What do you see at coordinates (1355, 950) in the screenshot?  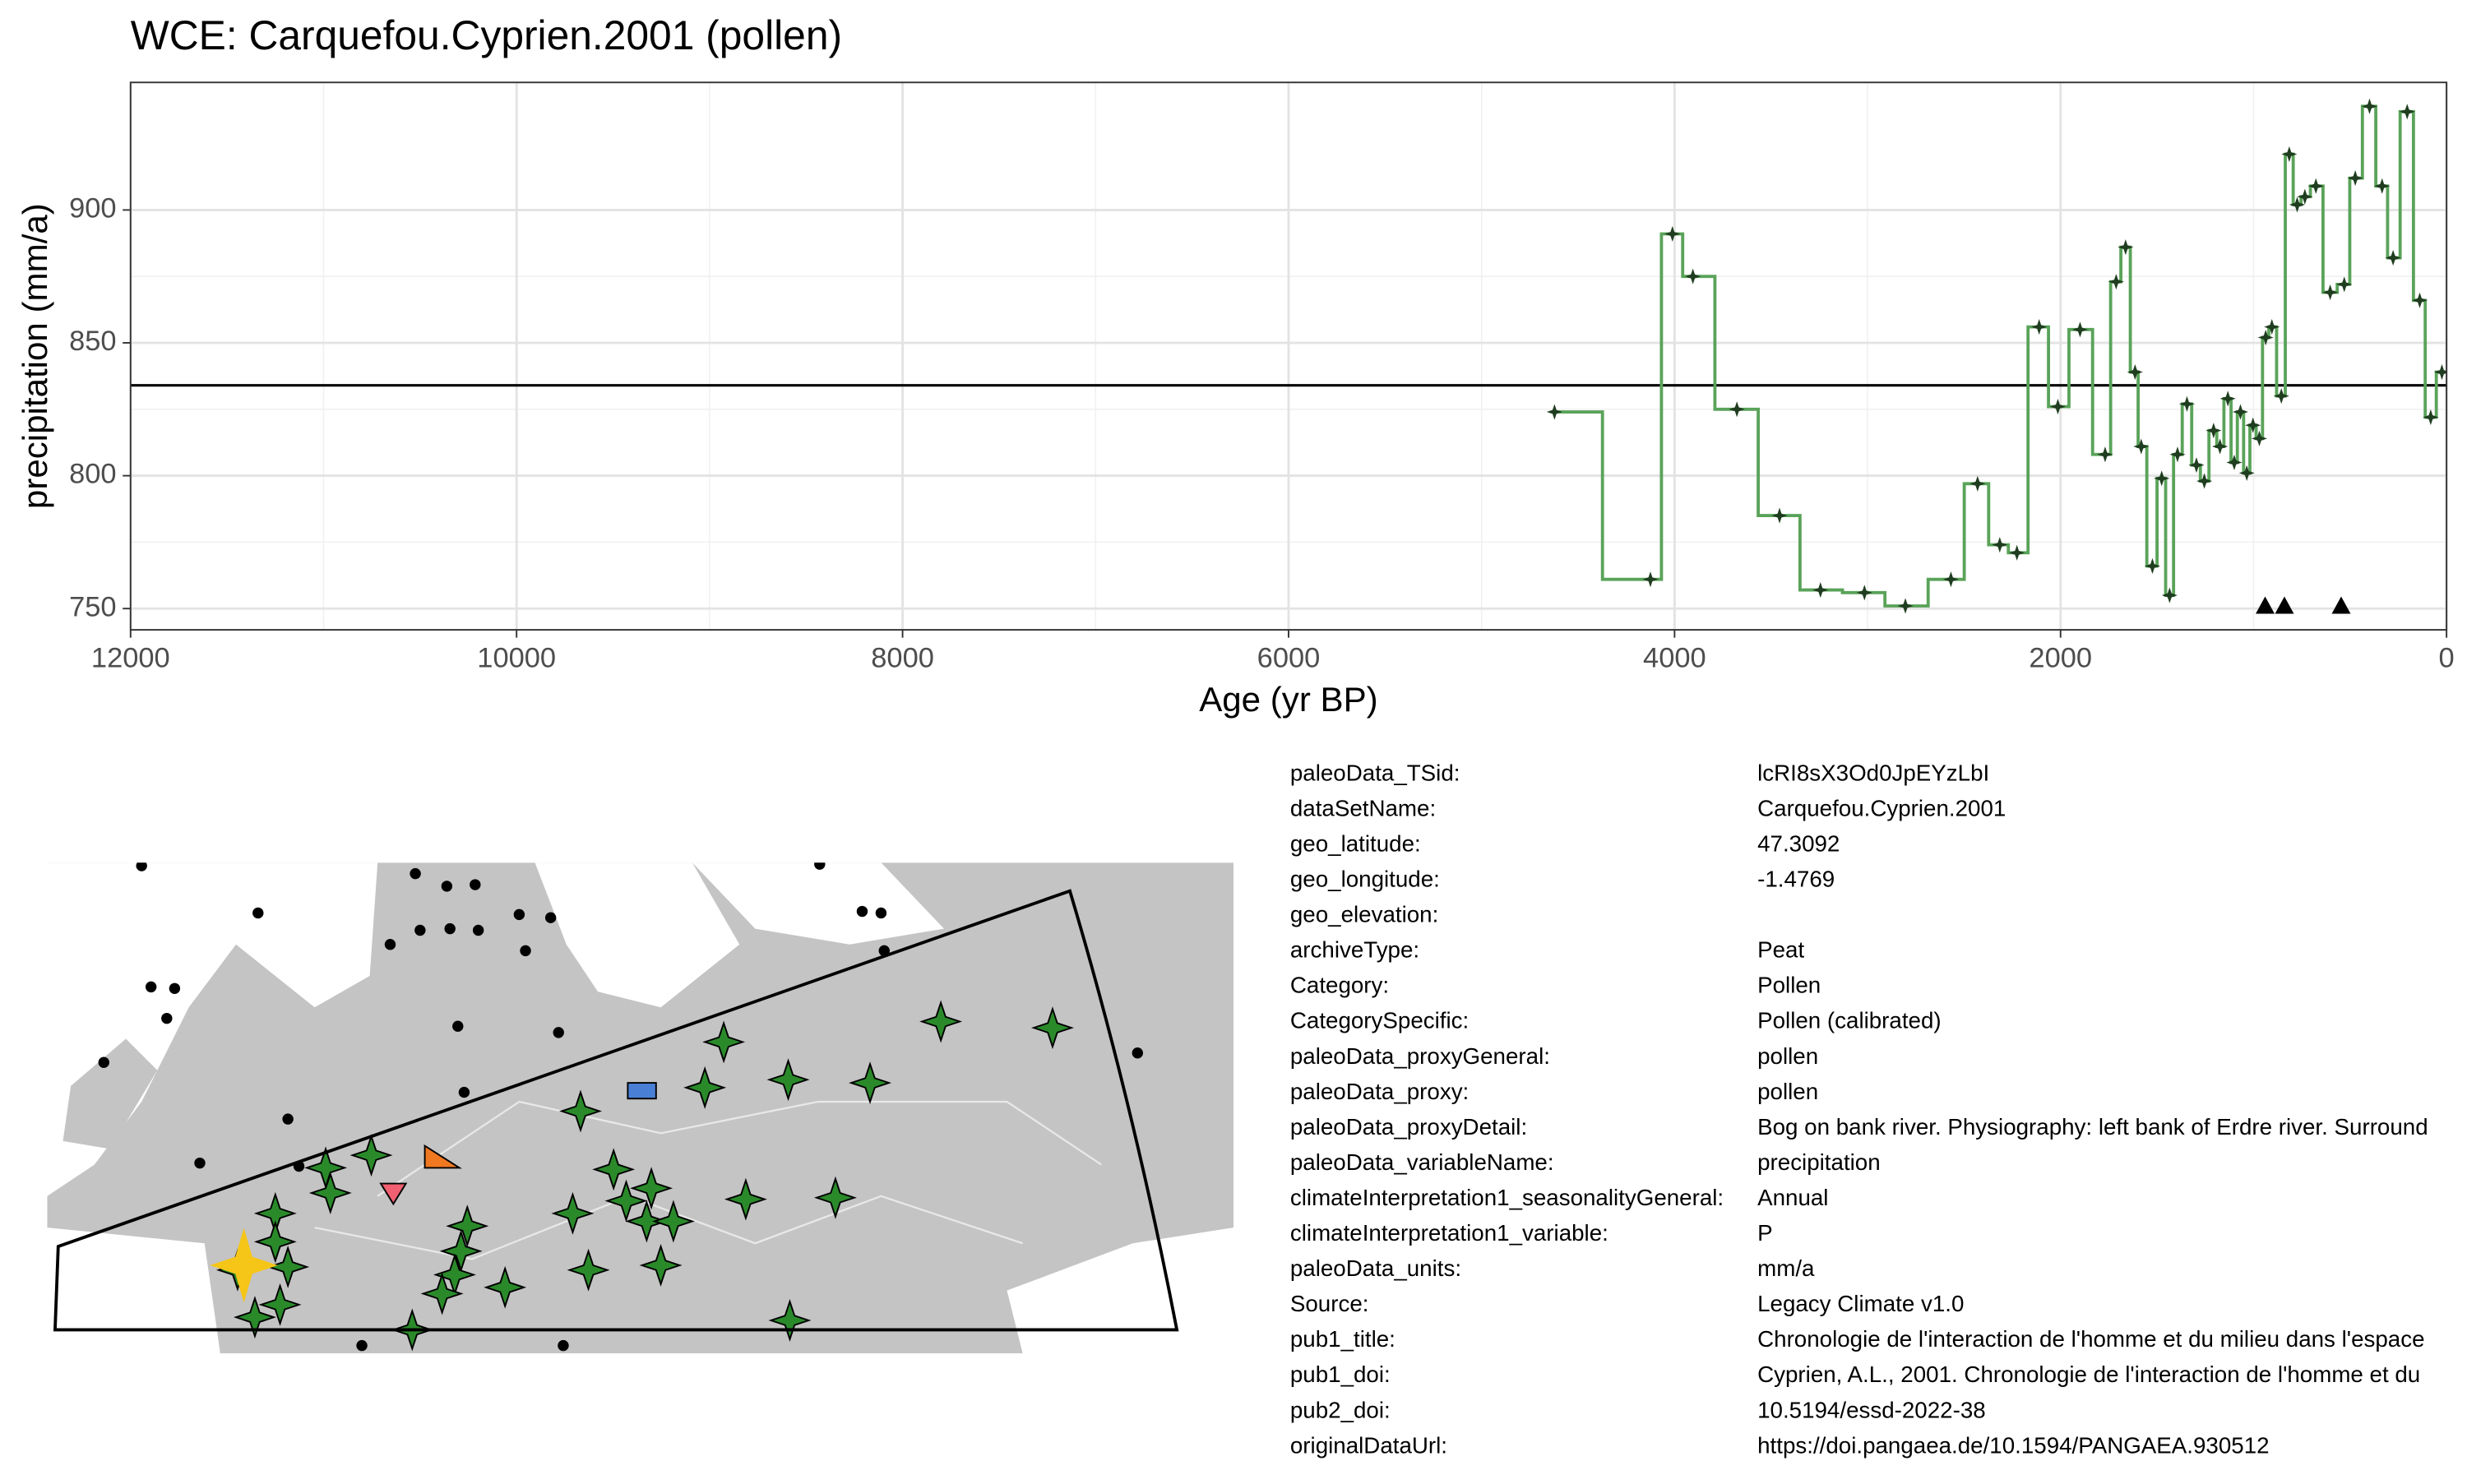 I see `meta-key: archiveType:` at bounding box center [1355, 950].